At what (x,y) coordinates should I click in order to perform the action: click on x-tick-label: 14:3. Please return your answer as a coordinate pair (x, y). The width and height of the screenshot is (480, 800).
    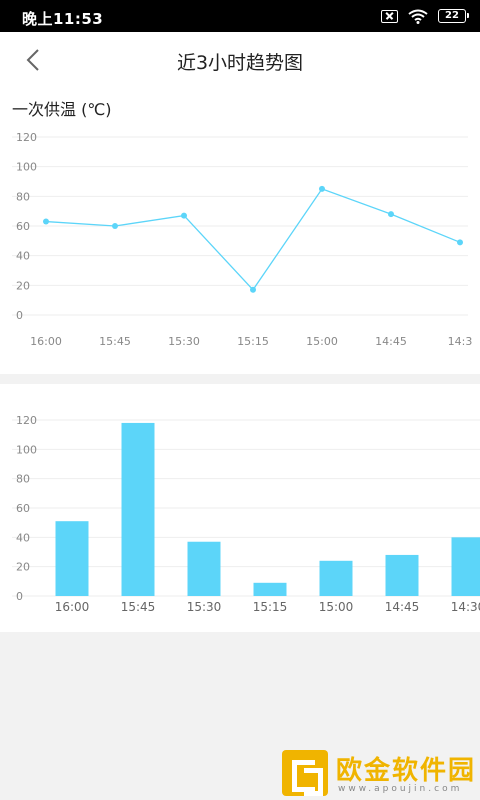
    Looking at the image, I should click on (460, 341).